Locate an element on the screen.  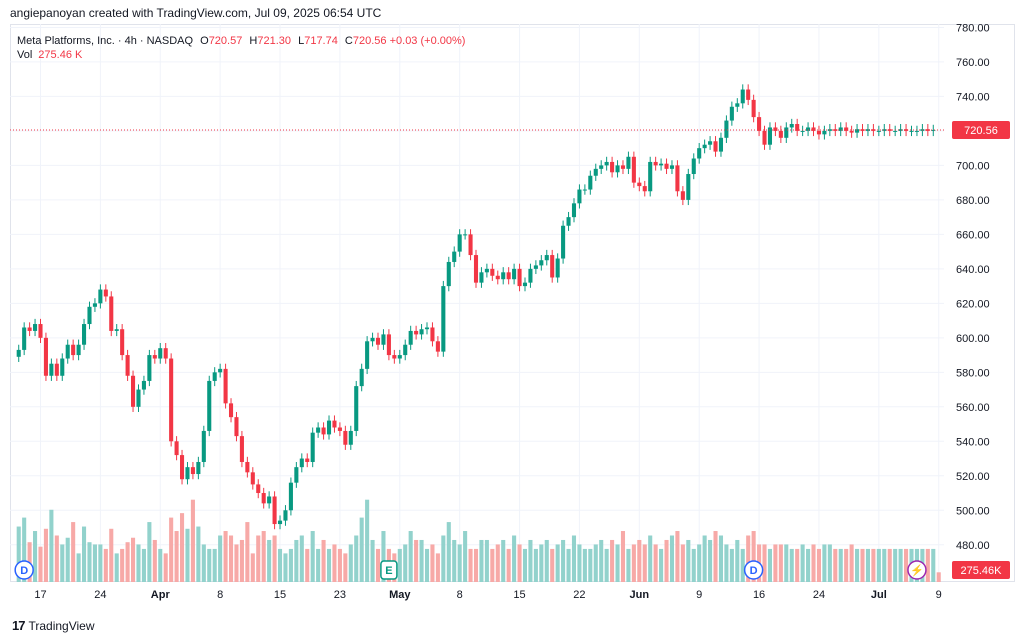
price-tick-label: 500.00 is located at coordinates (973, 511).